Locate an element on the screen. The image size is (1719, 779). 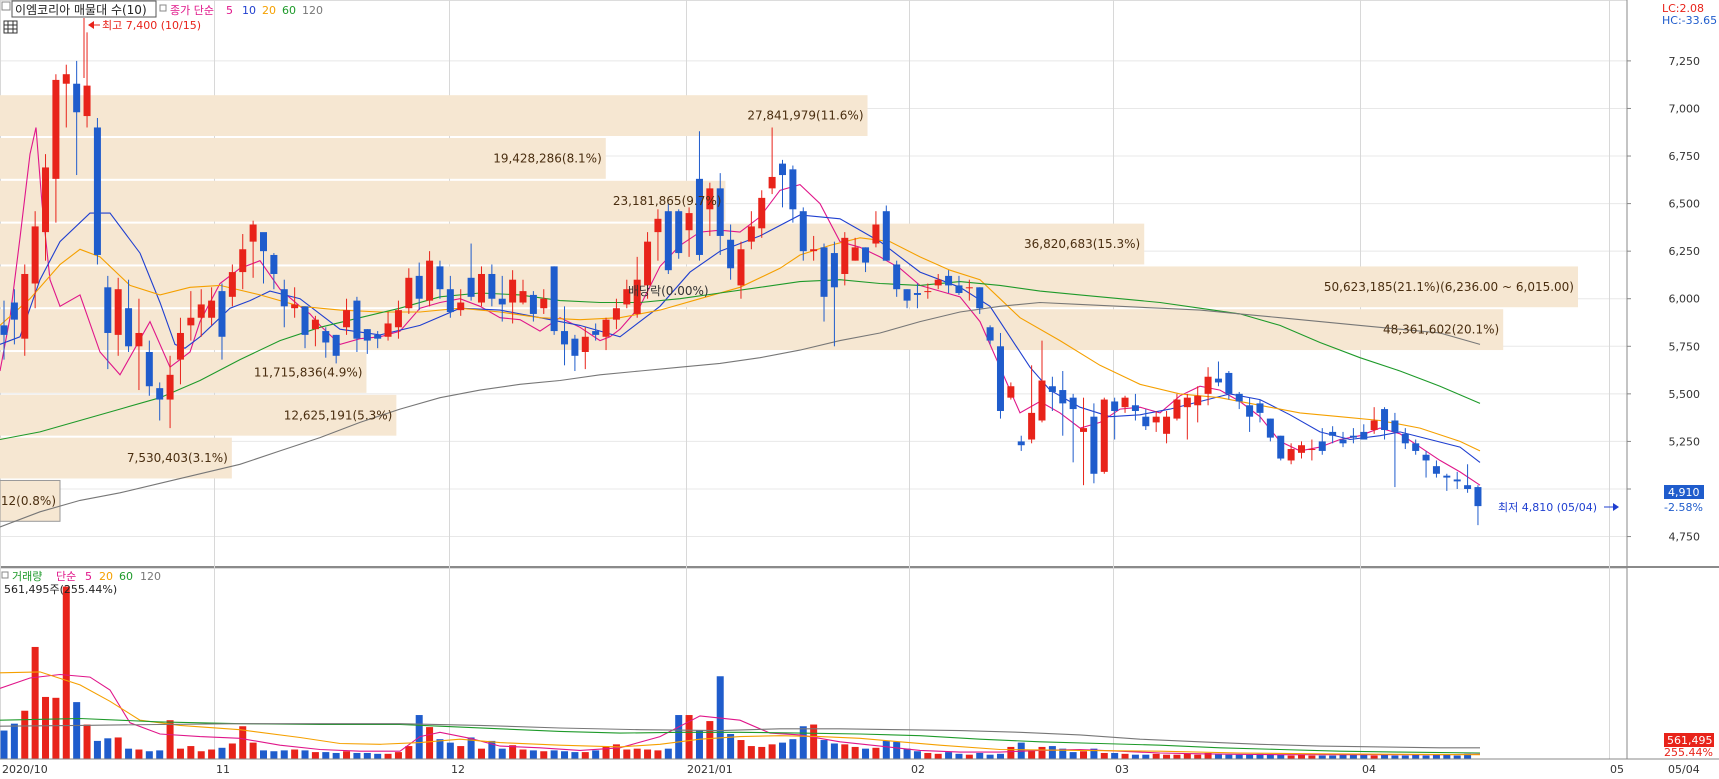
legend-ma10: 10 is located at coordinates (249, 10).